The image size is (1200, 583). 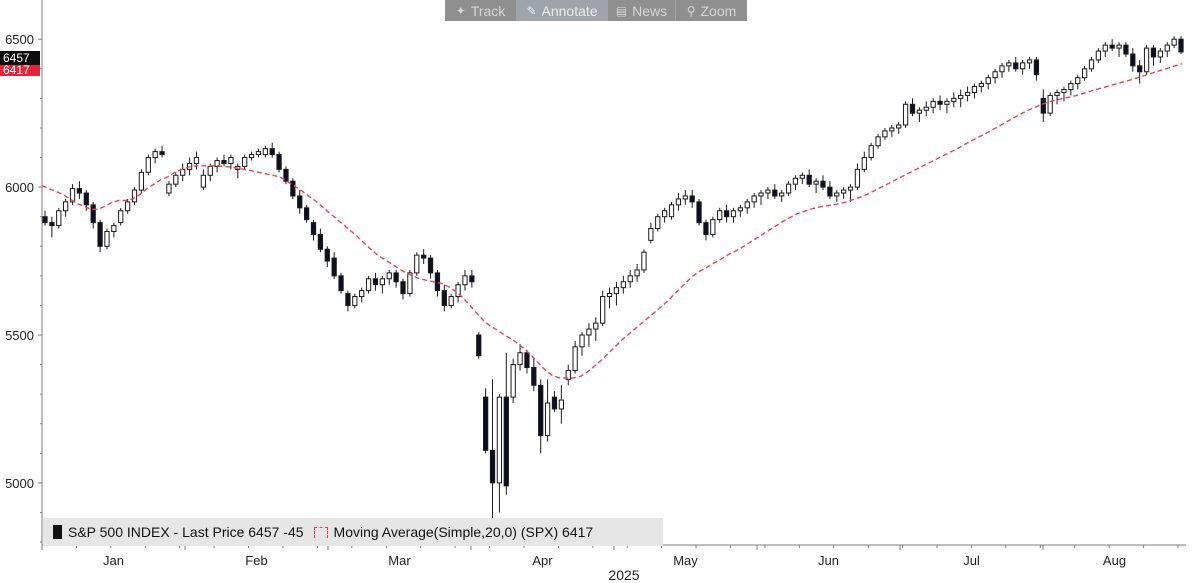 What do you see at coordinates (460, 10) in the screenshot?
I see `crosshair-icon: ✦` at bounding box center [460, 10].